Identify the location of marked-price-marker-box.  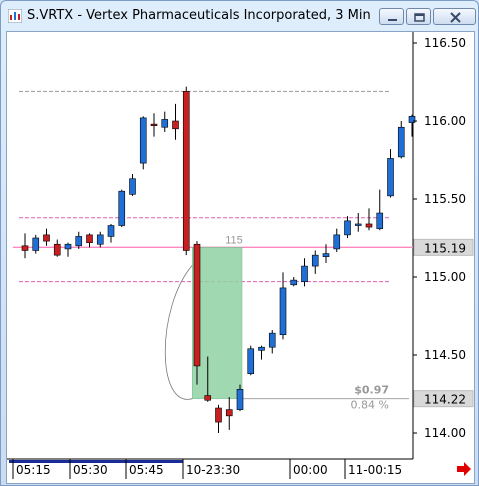
(443, 399).